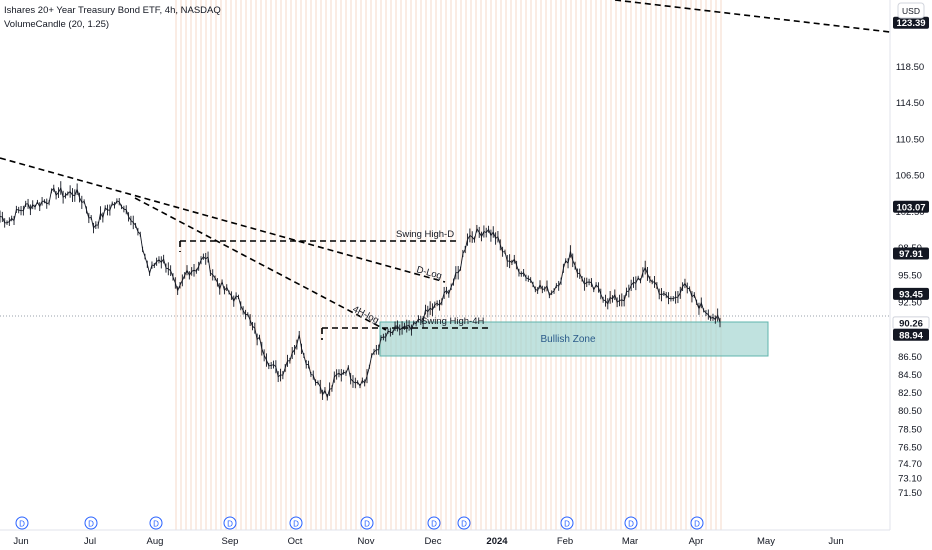 The image size is (932, 550). Describe the element at coordinates (260, 264) in the screenshot. I see `4h-log-trendline` at that location.